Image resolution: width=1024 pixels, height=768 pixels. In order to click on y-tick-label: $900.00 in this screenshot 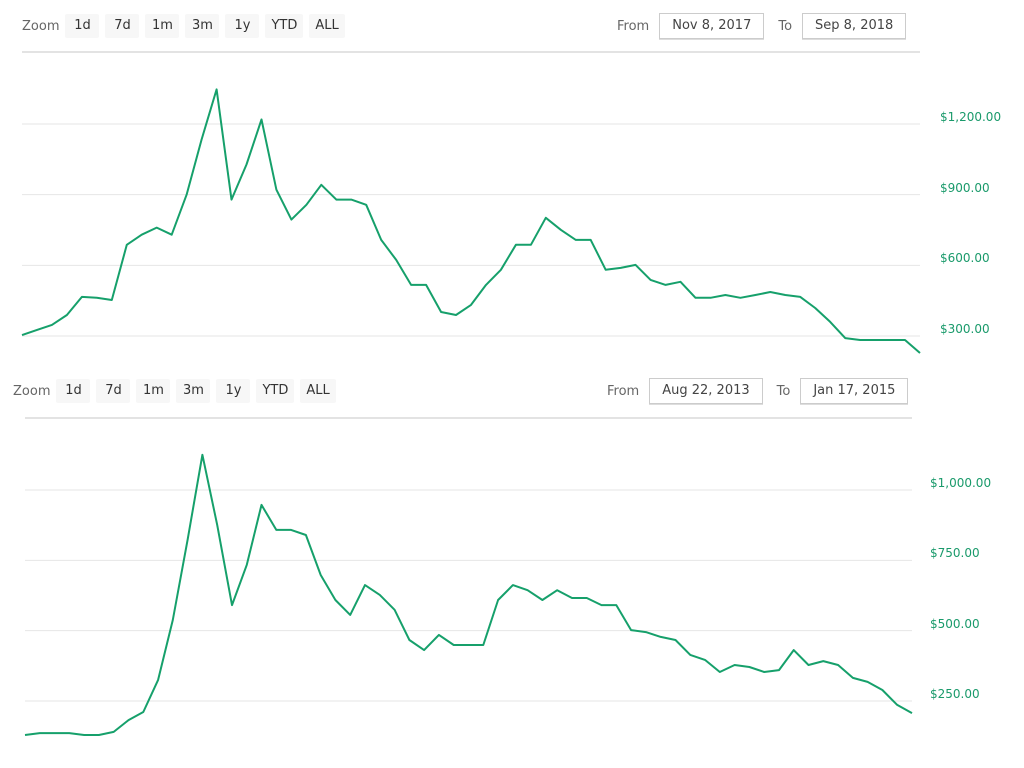, I will do `click(965, 187)`.